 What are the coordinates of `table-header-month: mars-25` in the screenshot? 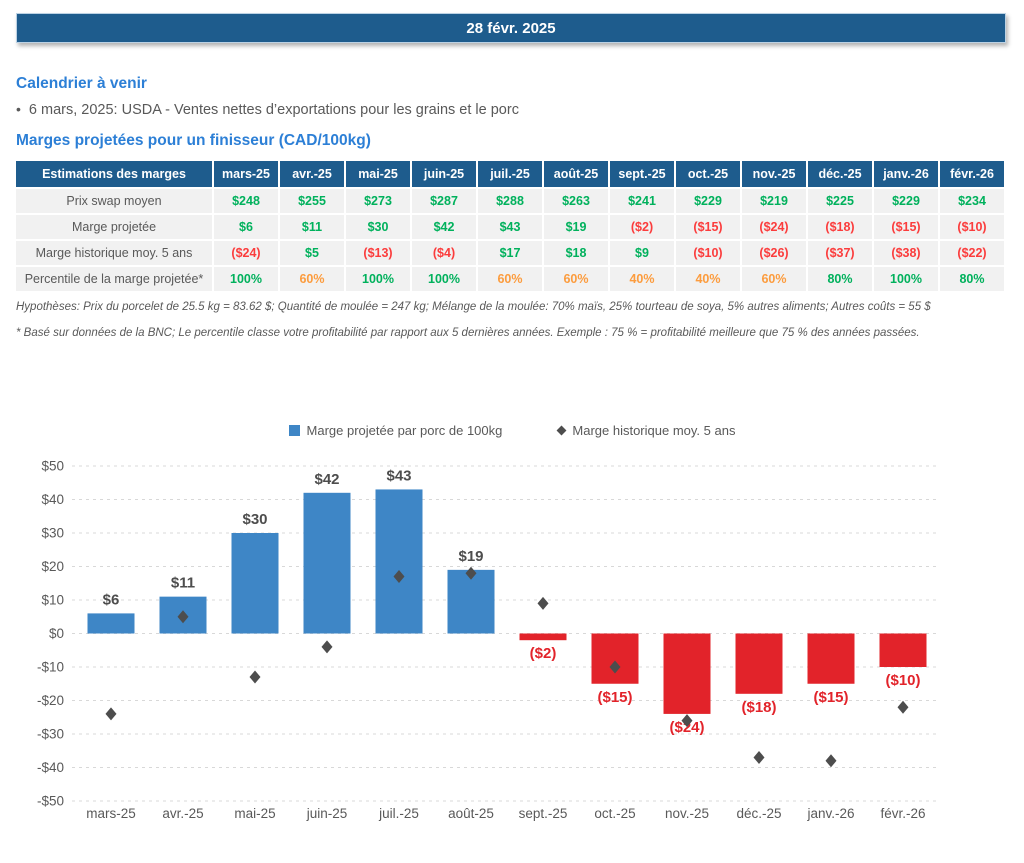 It's located at (246, 174).